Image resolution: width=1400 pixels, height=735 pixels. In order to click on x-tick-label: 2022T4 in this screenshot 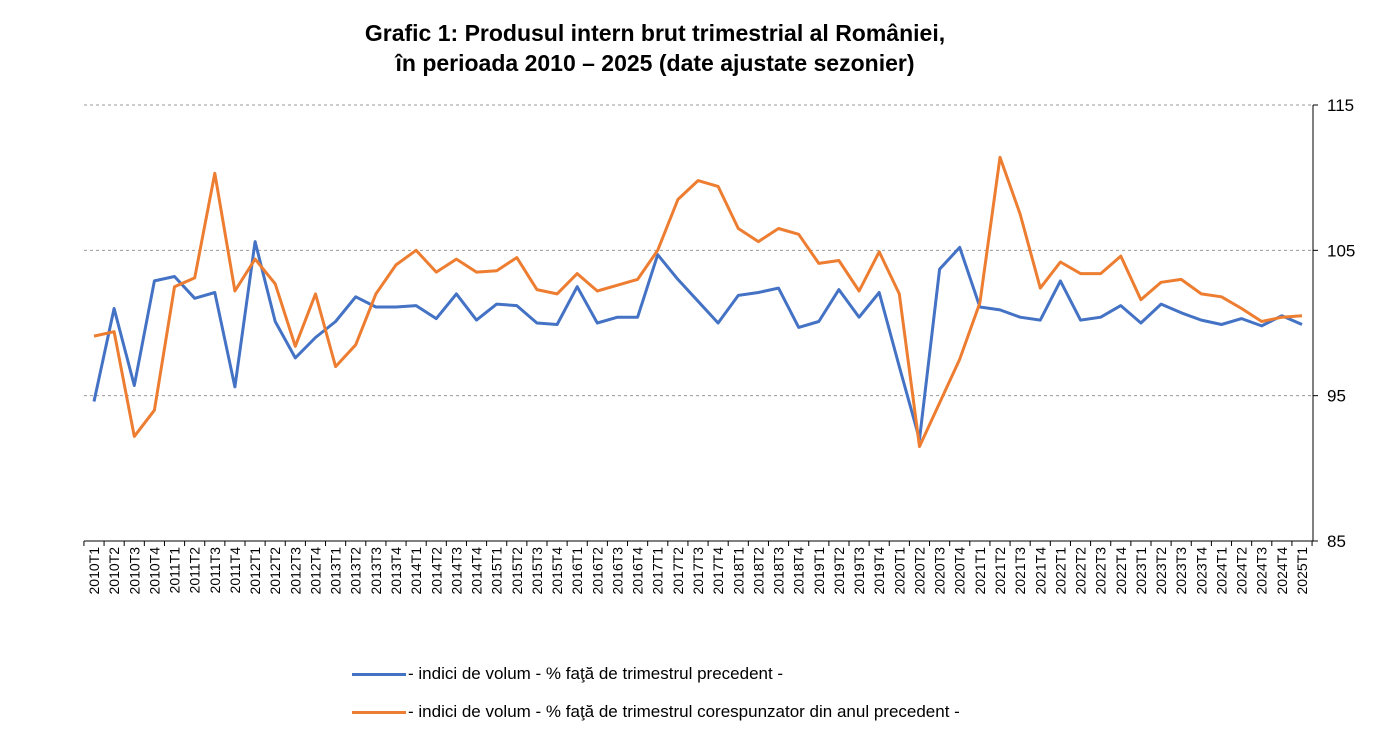, I will do `click(1121, 571)`.